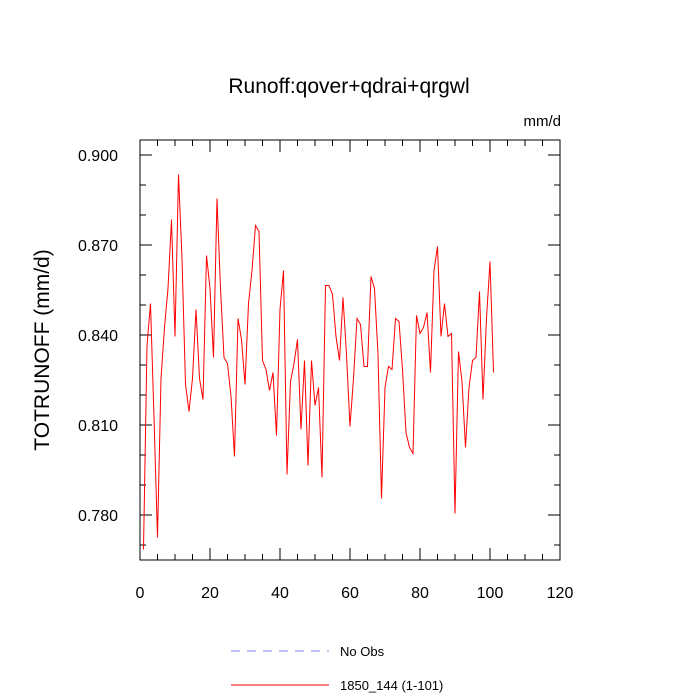 The width and height of the screenshot is (700, 700). Describe the element at coordinates (348, 86) in the screenshot. I see `chart-title: Runoff:qover+qdrai+qrgwl` at that location.